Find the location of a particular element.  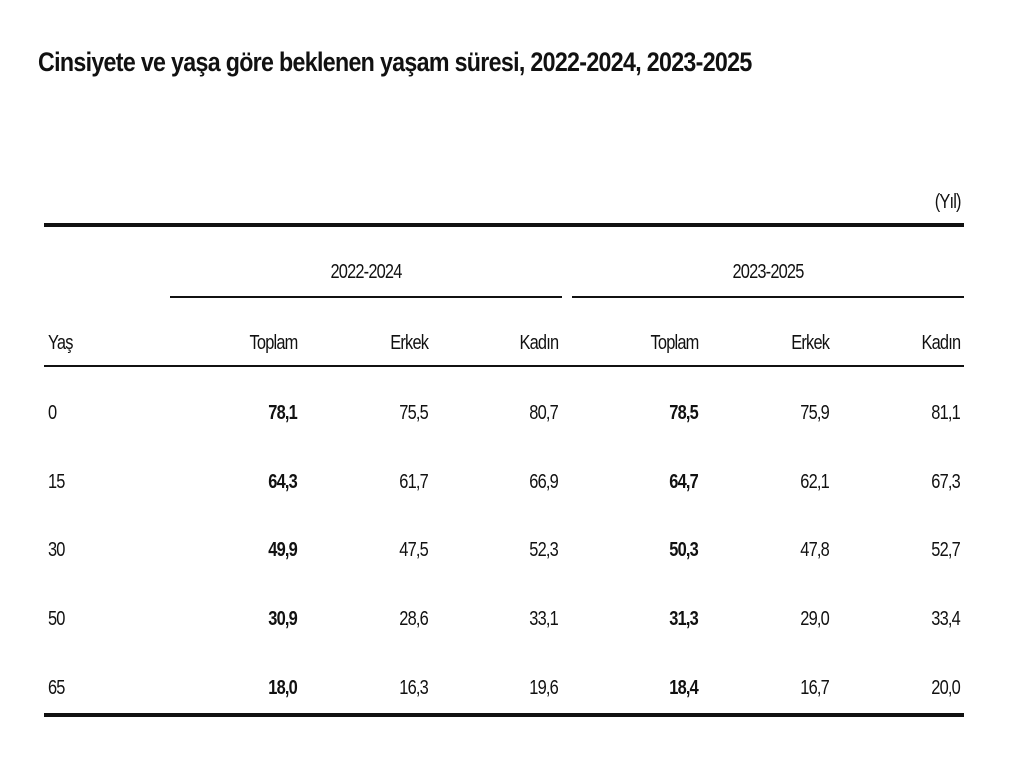

cell: 52,7 is located at coordinates (945, 550).